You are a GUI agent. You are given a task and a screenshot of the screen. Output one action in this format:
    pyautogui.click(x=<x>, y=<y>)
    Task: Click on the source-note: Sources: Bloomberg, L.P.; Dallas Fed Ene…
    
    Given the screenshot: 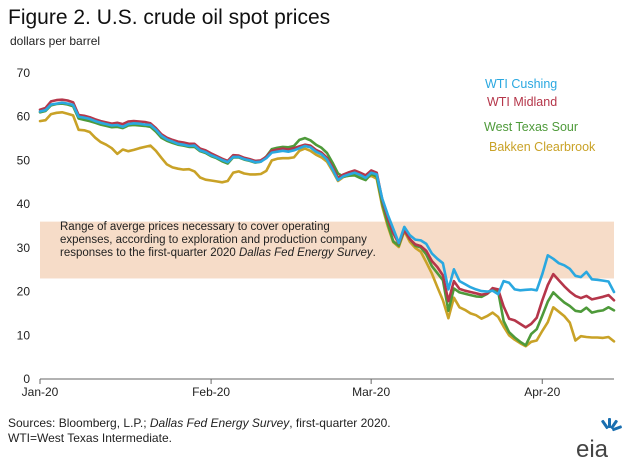 What is the action you would take?
    pyautogui.click(x=199, y=431)
    